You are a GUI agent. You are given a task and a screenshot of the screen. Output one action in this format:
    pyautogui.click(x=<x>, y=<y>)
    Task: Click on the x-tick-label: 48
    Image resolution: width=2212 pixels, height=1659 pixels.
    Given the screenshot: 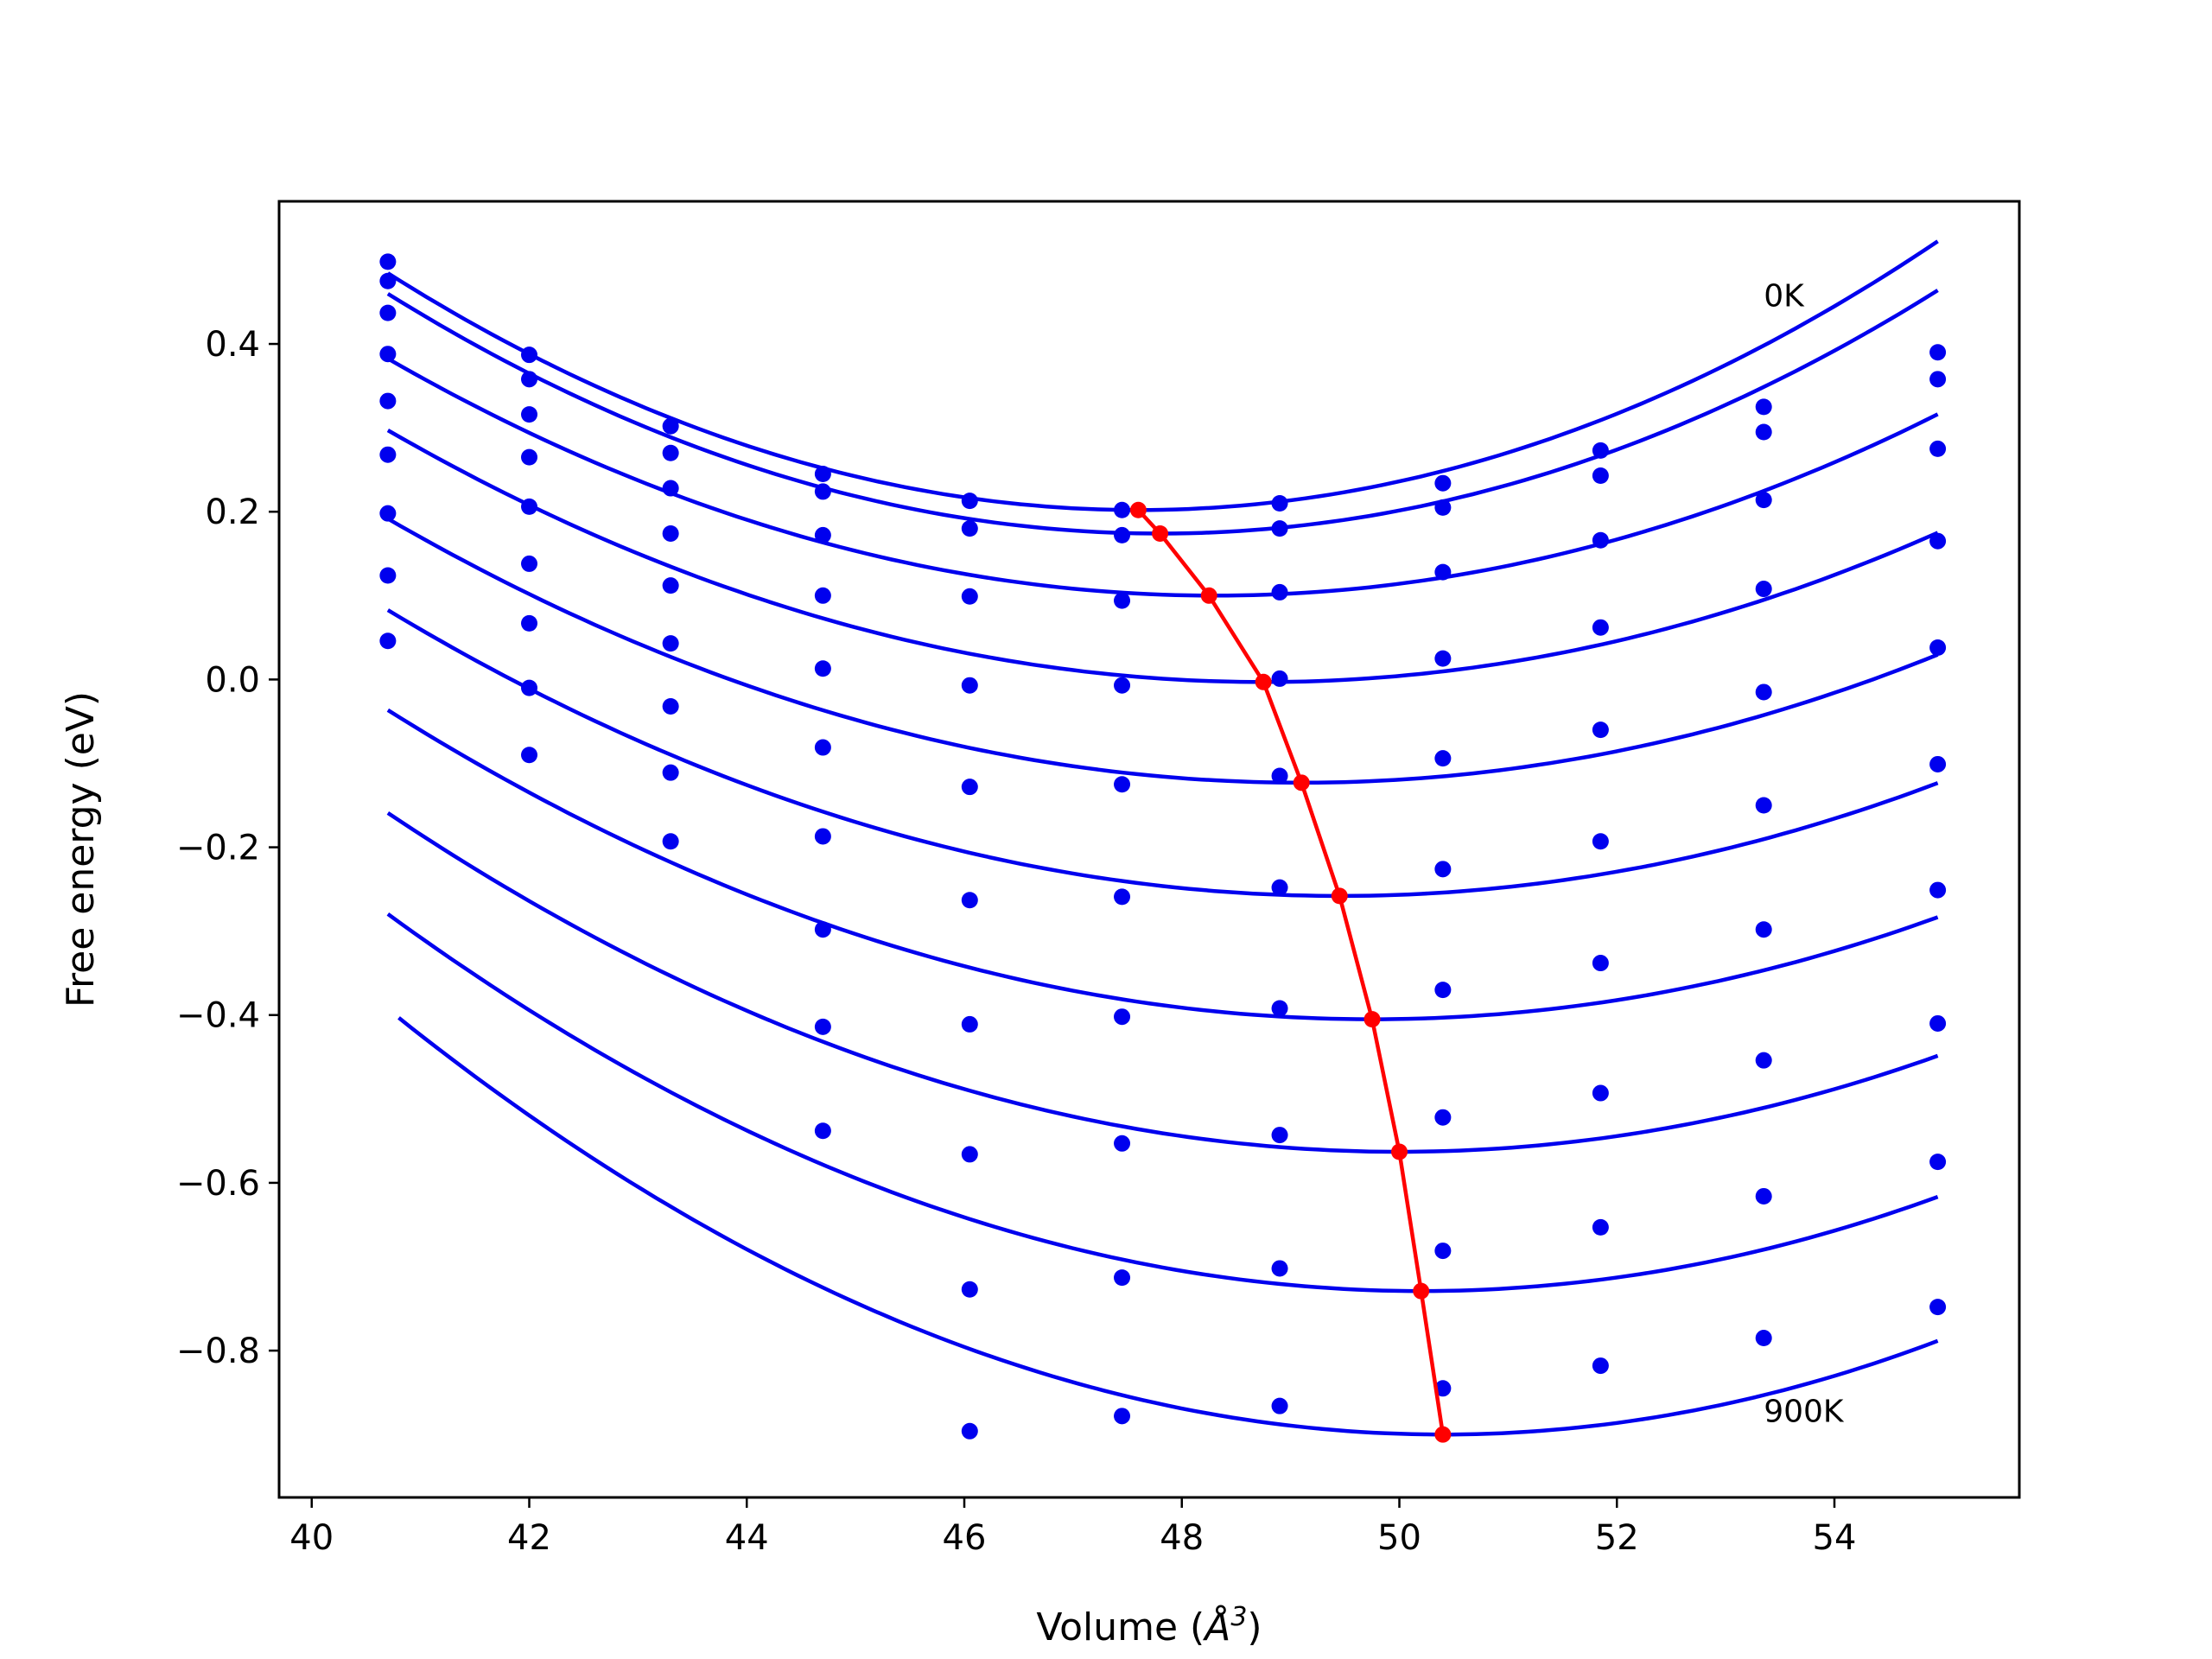 What is the action you would take?
    pyautogui.click(x=1182, y=1538)
    